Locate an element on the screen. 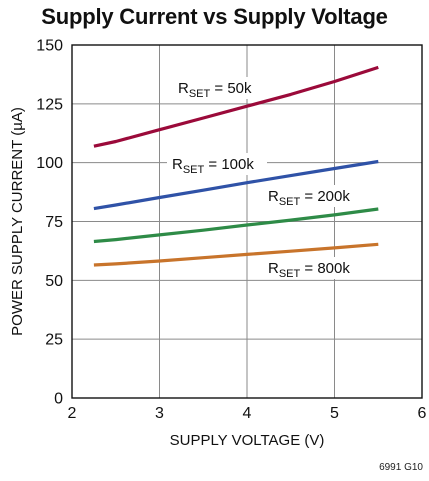 The height and width of the screenshot is (481, 429). series-label-3: RSET = 200k is located at coordinates (309, 198).